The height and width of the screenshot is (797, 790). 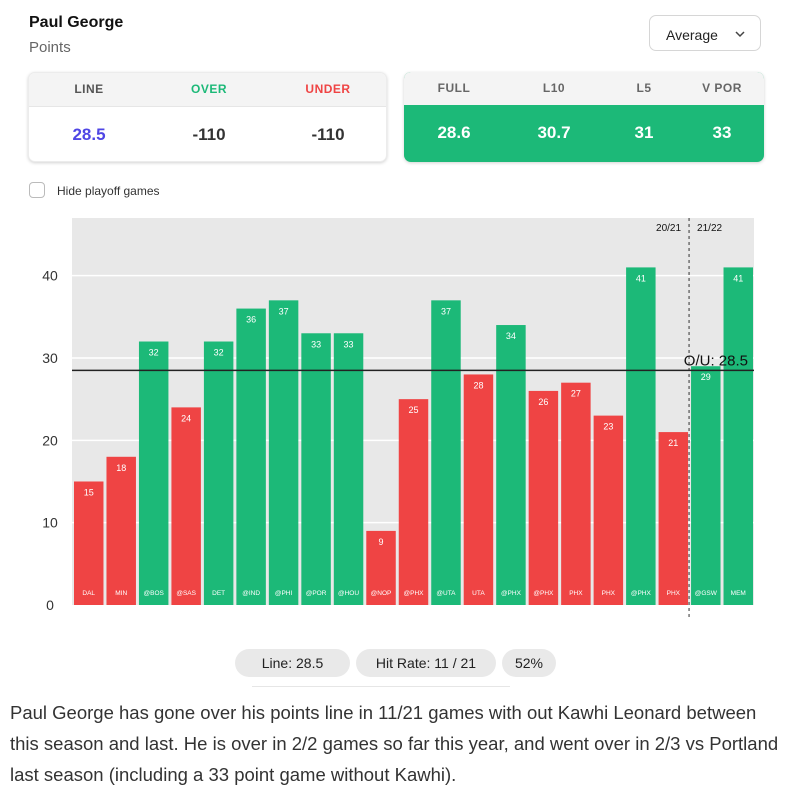 What do you see at coordinates (316, 593) in the screenshot?
I see `x-tick-label: @POR` at bounding box center [316, 593].